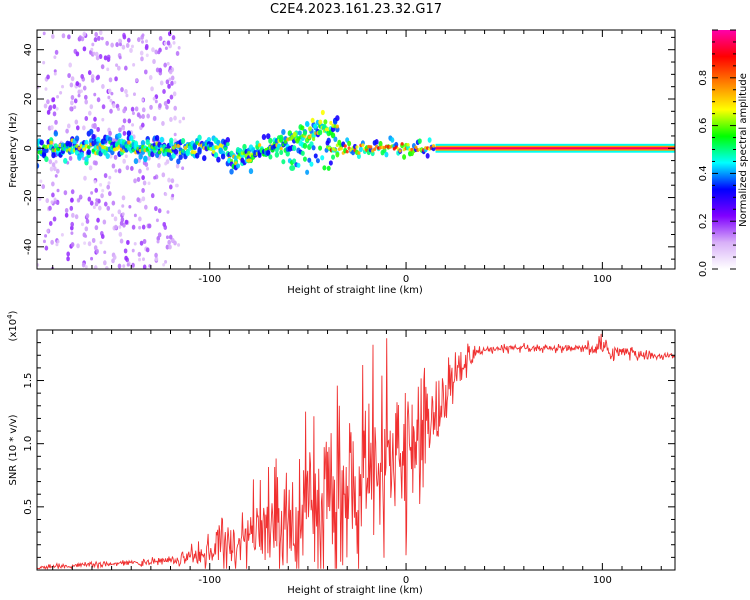  What do you see at coordinates (703, 221) in the screenshot?
I see `colorbar-tick-label: 0.2` at bounding box center [703, 221].